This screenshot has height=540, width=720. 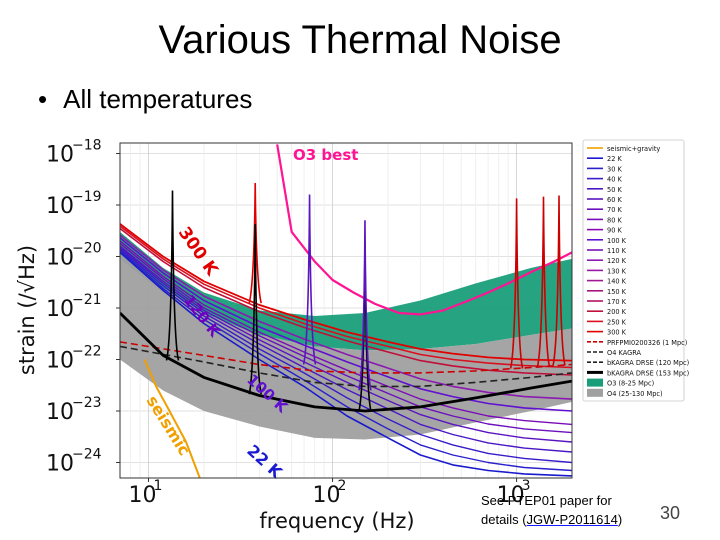 What do you see at coordinates (607, 312) in the screenshot?
I see `legend-item: 200 K` at bounding box center [607, 312].